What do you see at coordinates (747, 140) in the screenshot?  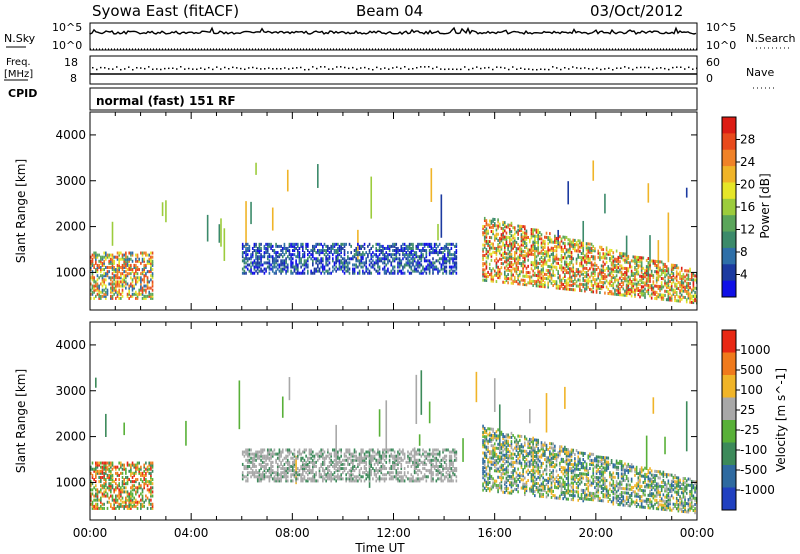 I see `colorbar-tick-label: 28` at bounding box center [747, 140].